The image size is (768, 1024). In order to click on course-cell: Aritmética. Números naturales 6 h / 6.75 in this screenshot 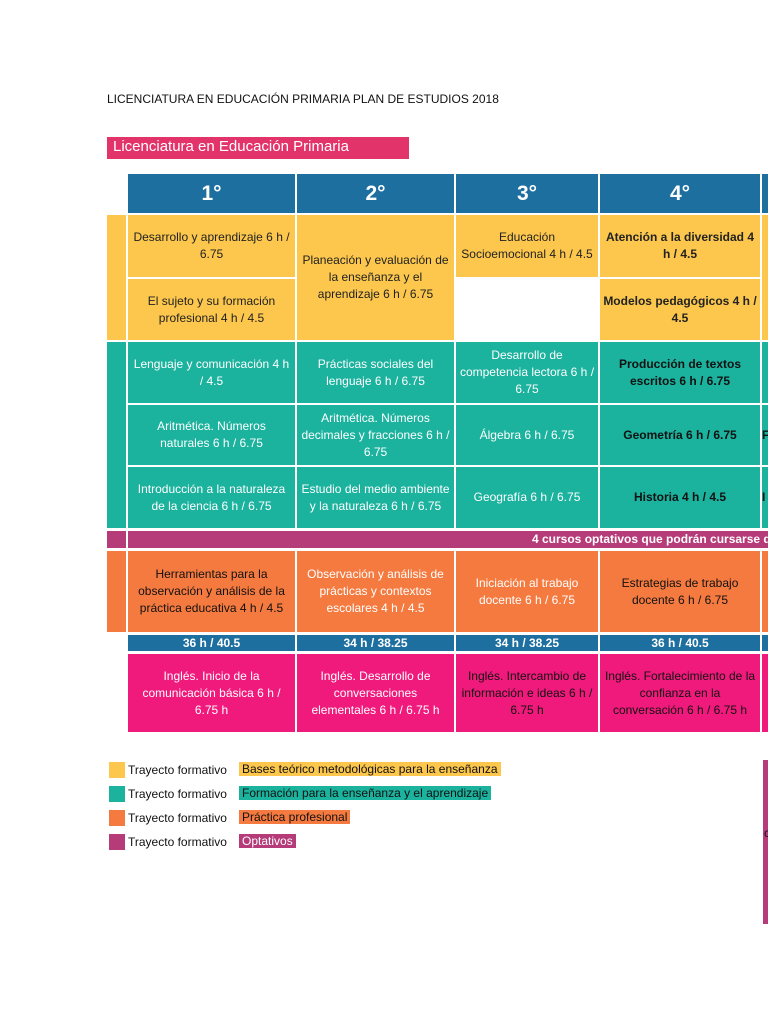, I will do `click(211, 435)`.